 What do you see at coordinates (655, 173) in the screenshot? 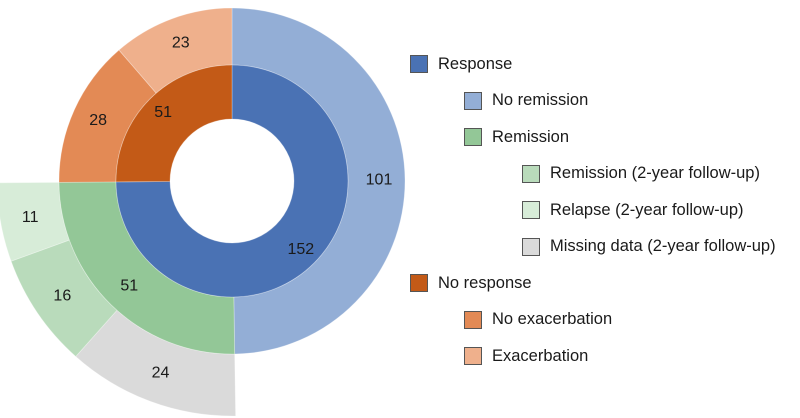
I see `legend-label: Remission (2-year follow-up)` at bounding box center [655, 173].